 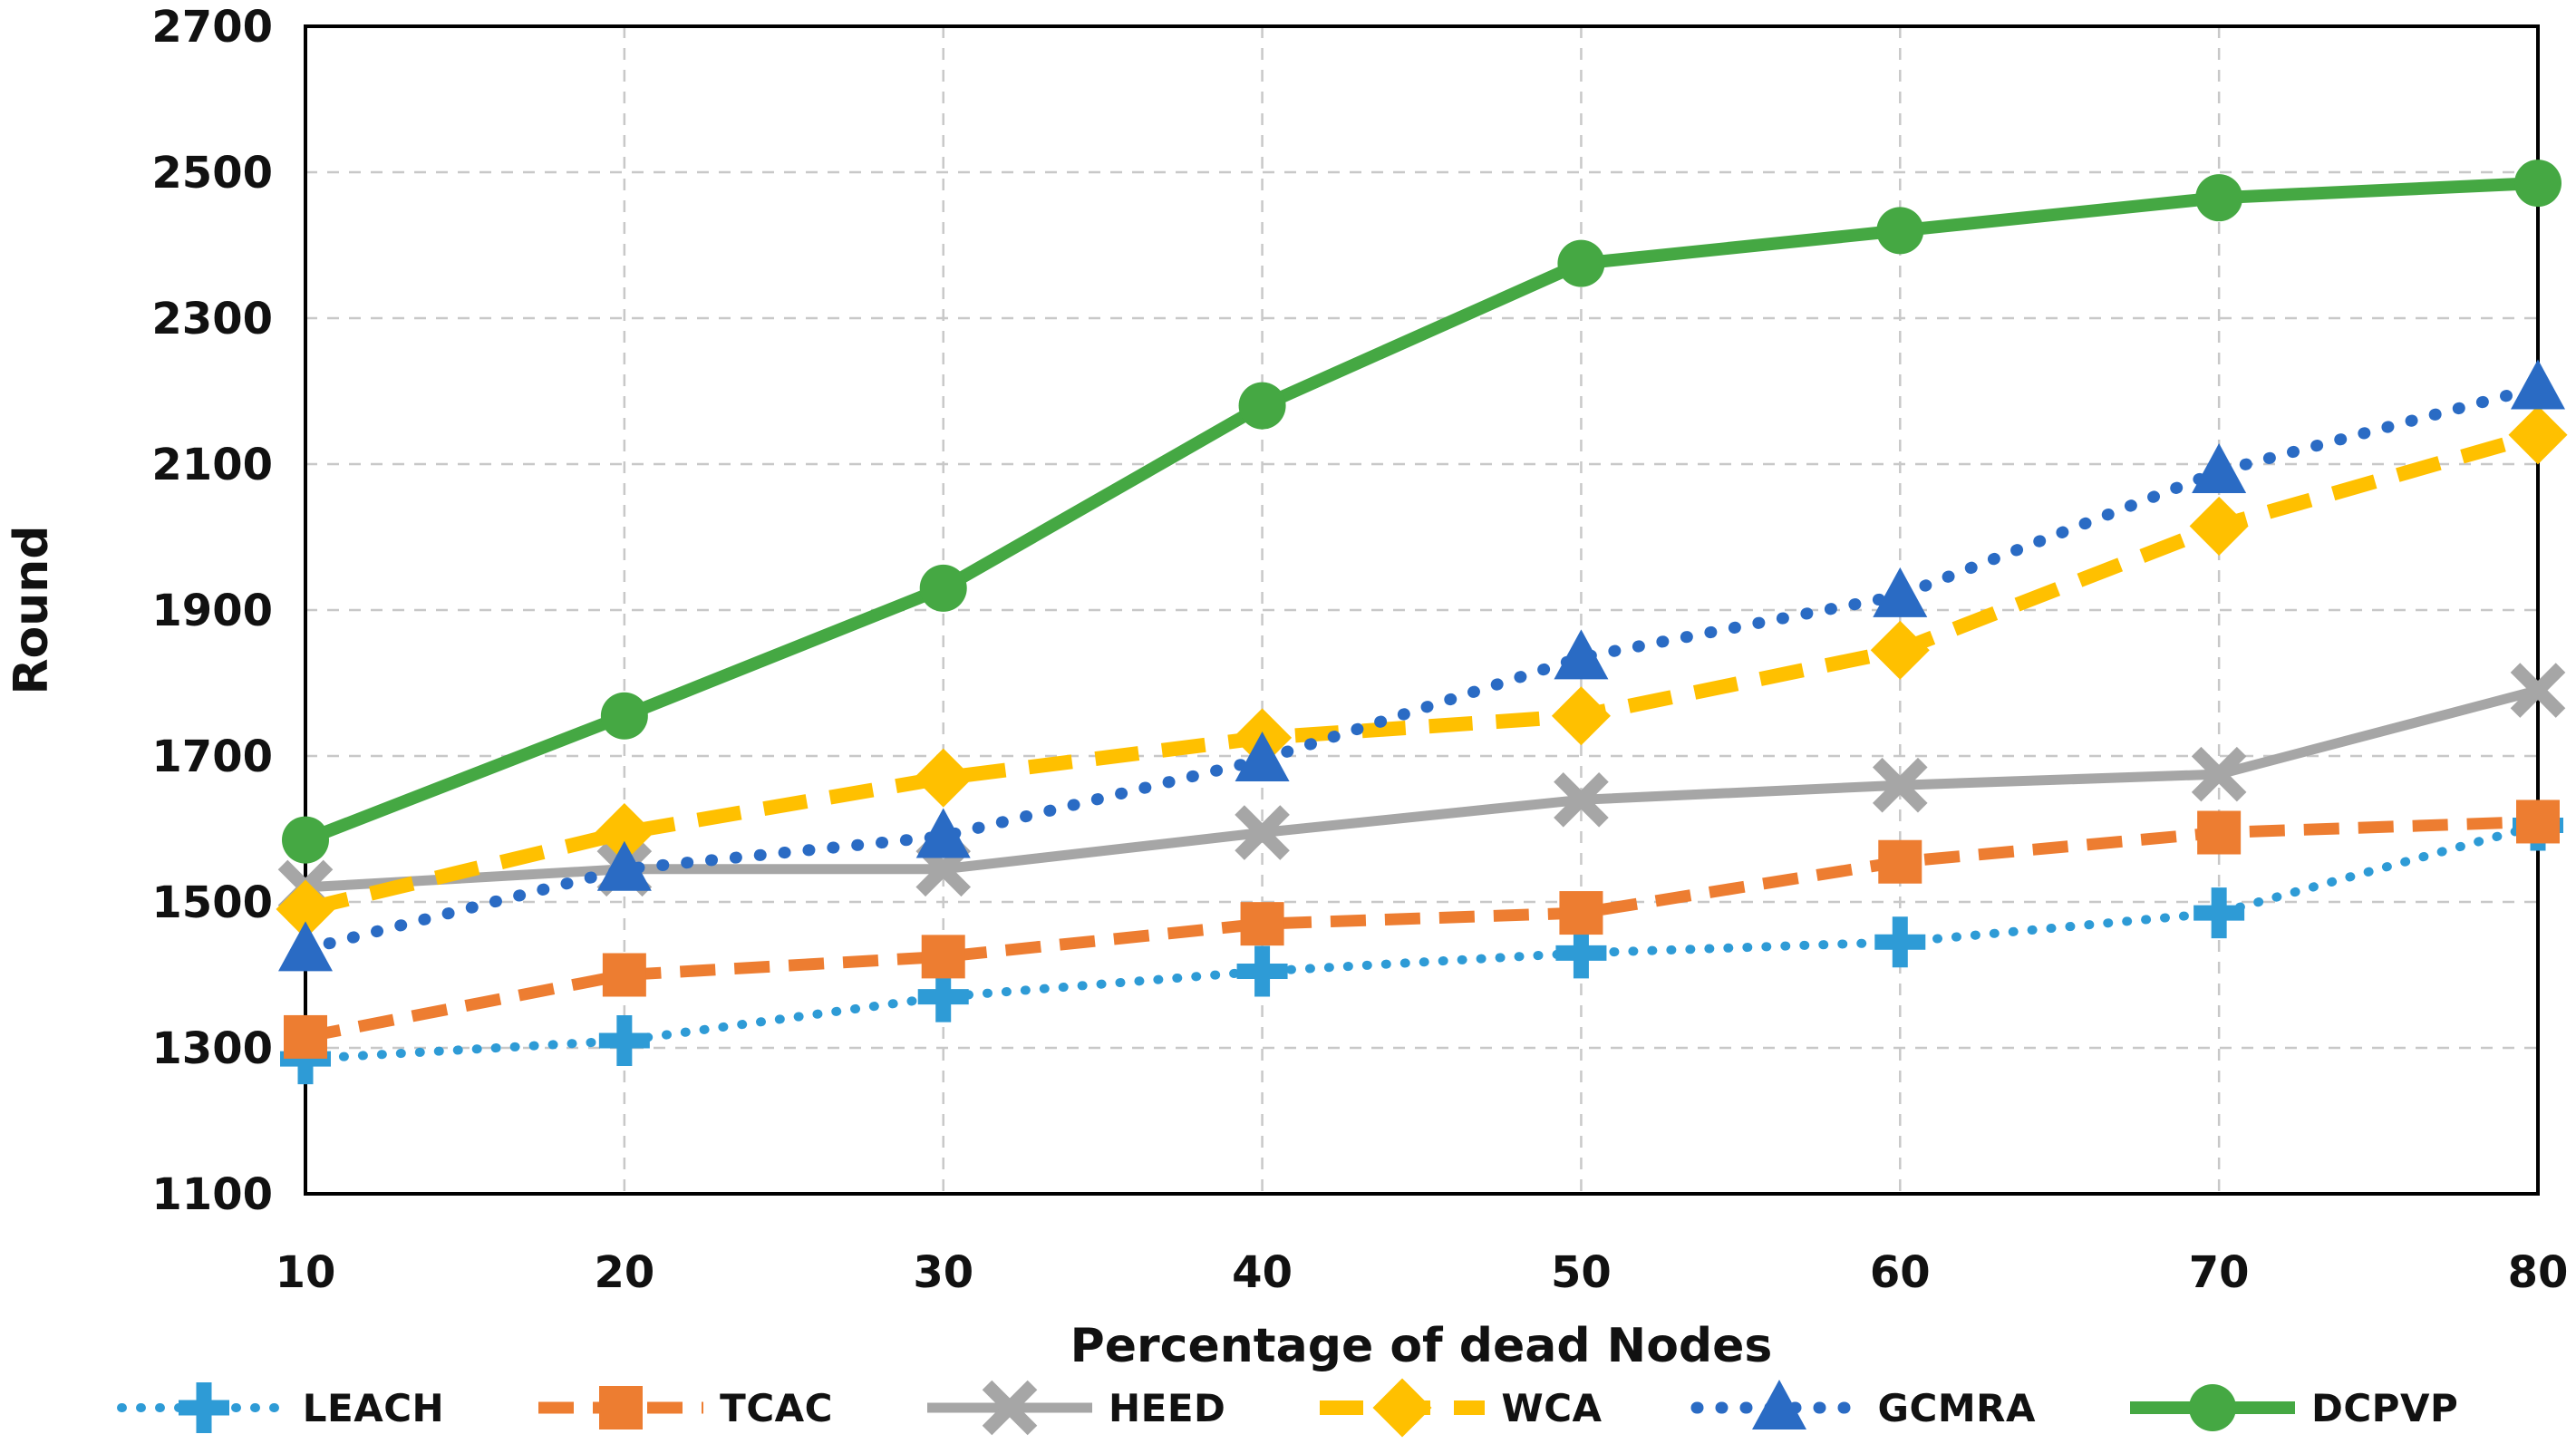 I want to click on y-tick-label: 1300, so click(x=212, y=1048).